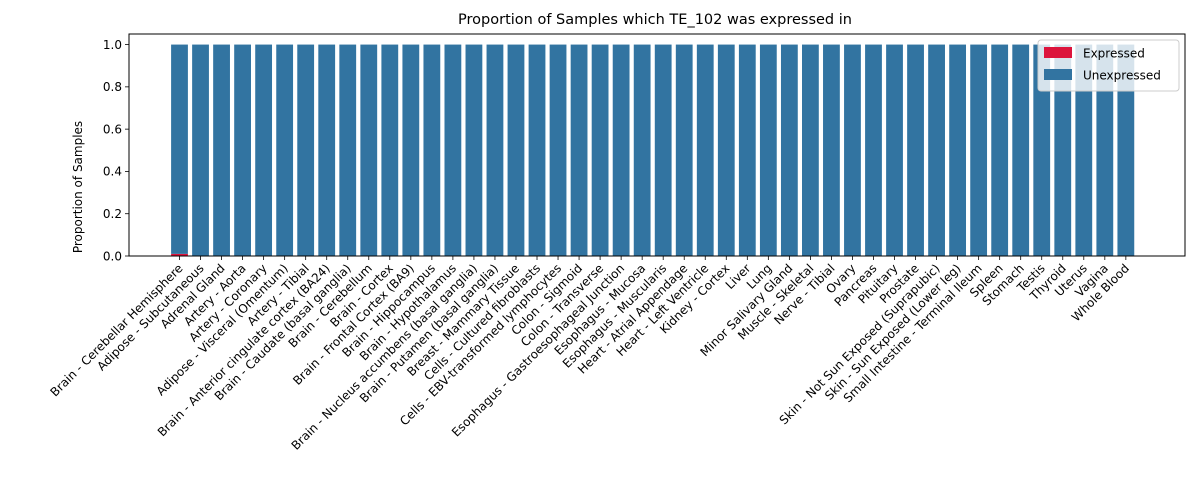 This screenshot has width=1200, height=500. I want to click on y-ticks: 0.0 0.2 0.4 0.6 0.8 1.0, so click(116, 150).